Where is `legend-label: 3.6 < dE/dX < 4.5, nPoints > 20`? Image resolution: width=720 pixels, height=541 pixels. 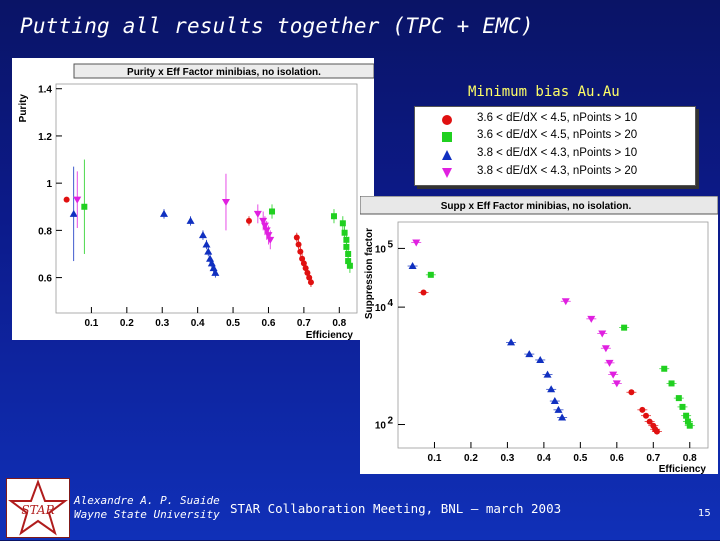 legend-label: 3.6 < dE/dX < 4.5, nPoints > 20 is located at coordinates (557, 135).